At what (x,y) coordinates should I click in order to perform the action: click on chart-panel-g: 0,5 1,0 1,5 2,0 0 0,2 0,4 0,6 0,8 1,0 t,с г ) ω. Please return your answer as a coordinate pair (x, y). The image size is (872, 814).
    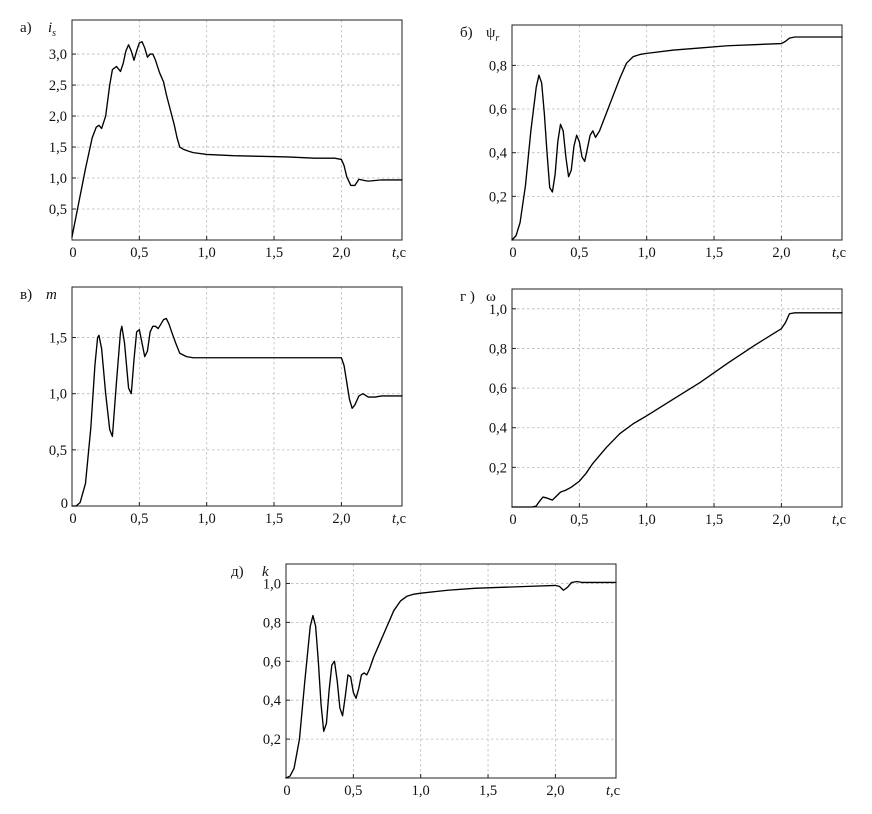
    Looking at the image, I should click on (653, 408).